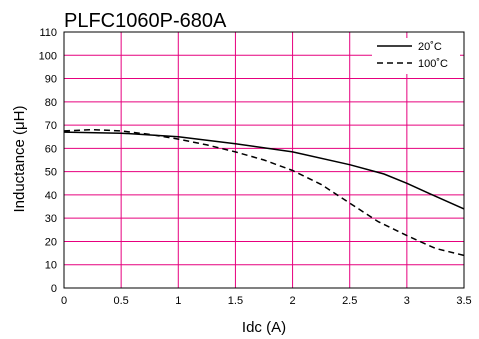 Image resolution: width=479 pixels, height=339 pixels. What do you see at coordinates (145, 21) in the screenshot?
I see `chart-title: PLFC1060P-680A` at bounding box center [145, 21].